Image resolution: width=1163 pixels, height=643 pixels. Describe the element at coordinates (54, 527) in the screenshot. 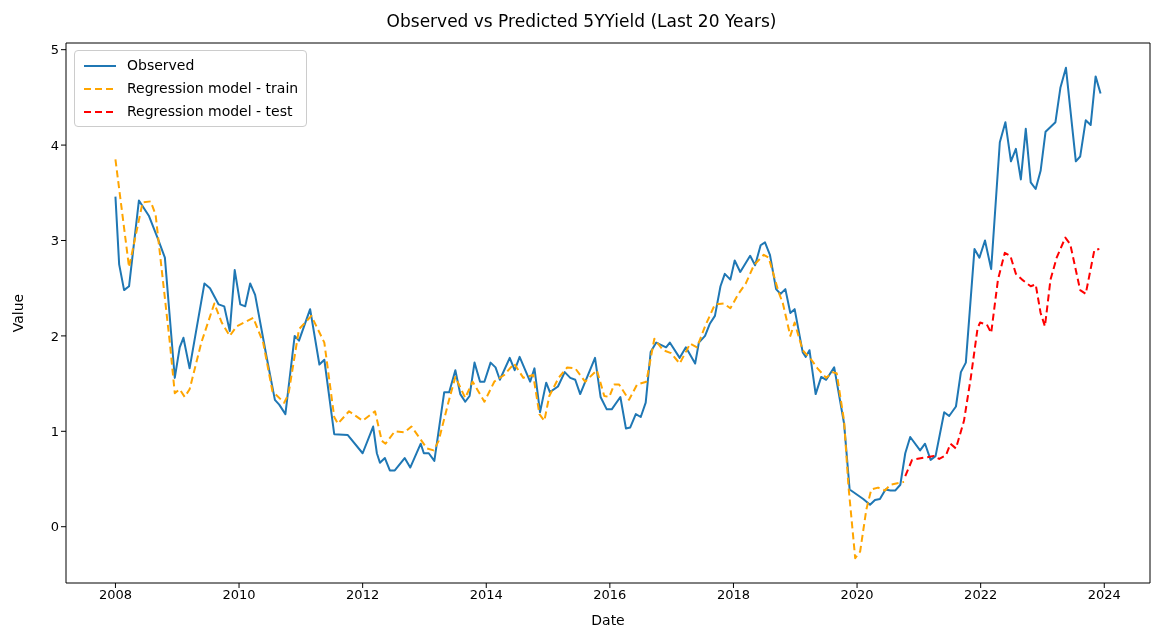

I see `y-tick-label: 0` at that location.